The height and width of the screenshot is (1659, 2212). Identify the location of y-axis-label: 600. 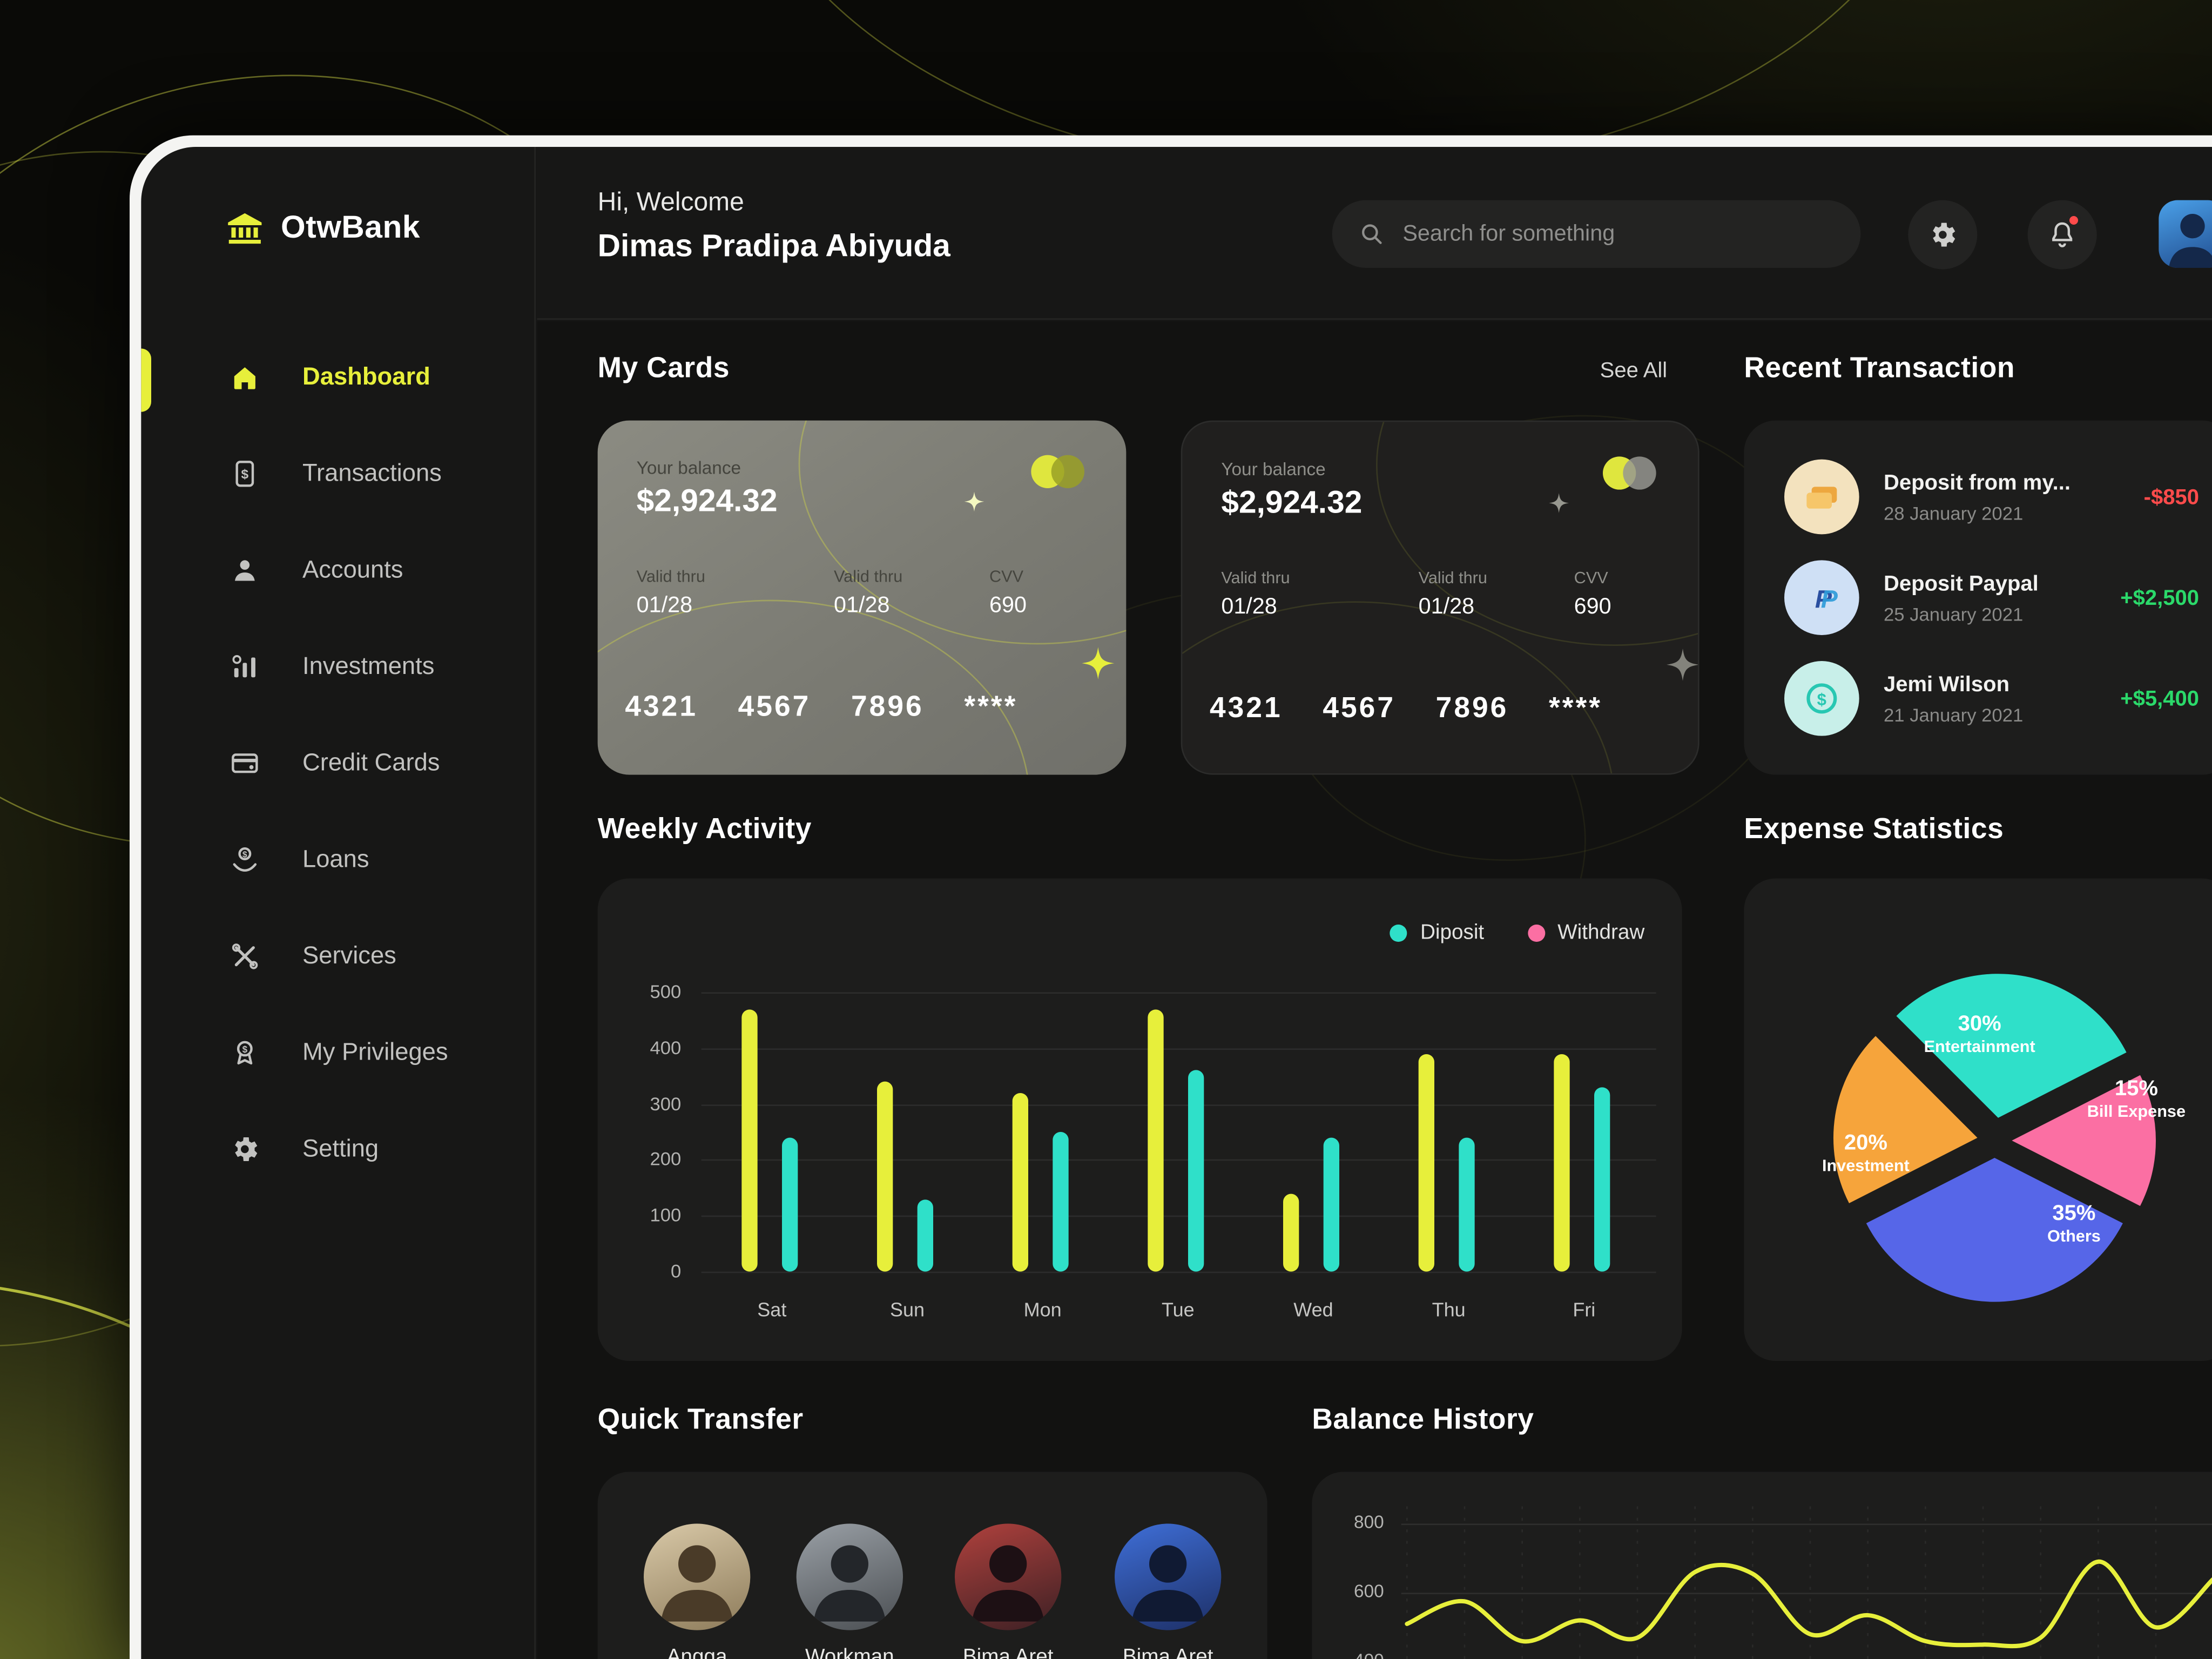
(1369, 1591).